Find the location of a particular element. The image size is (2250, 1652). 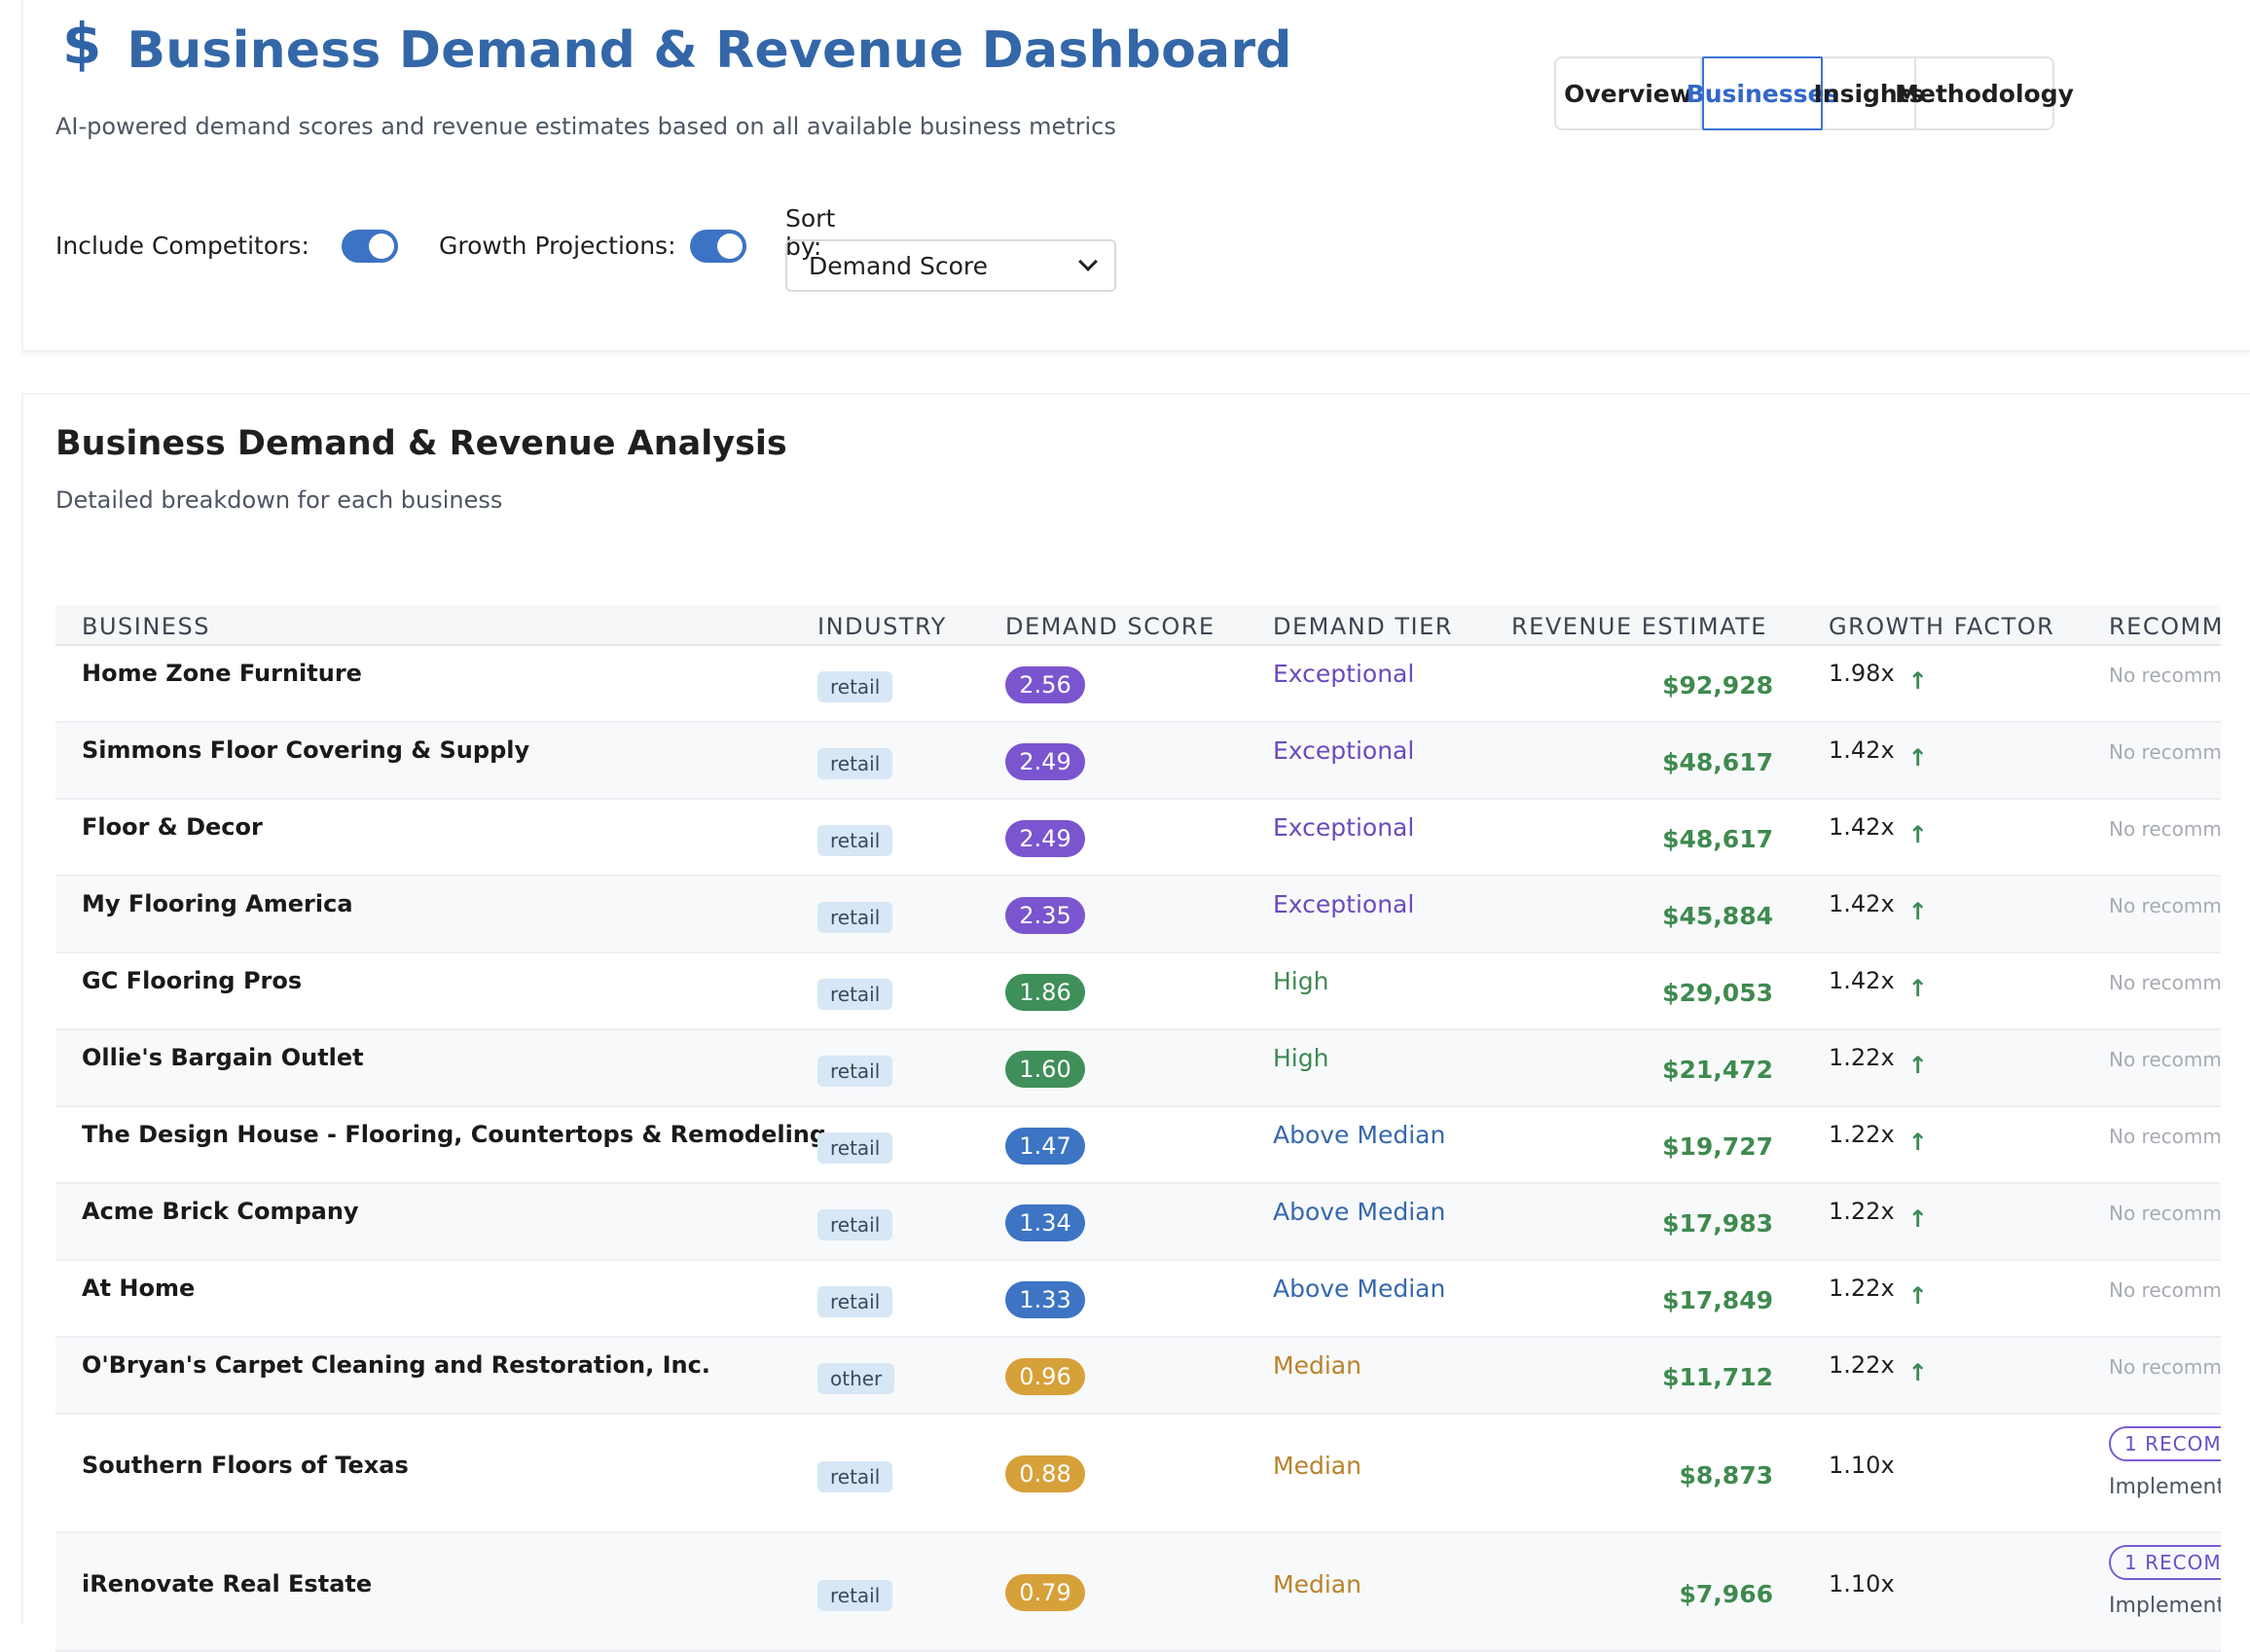

tab-insights: Insights is located at coordinates (1868, 93).